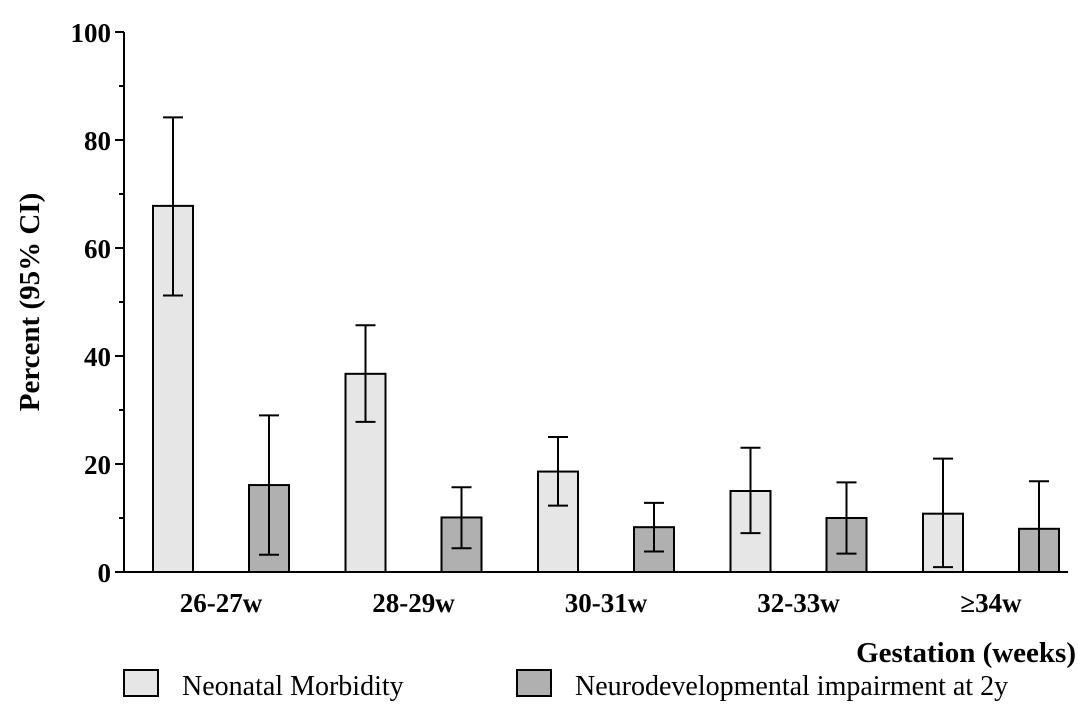 This screenshot has width=1078, height=722. Describe the element at coordinates (91, 33) in the screenshot. I see `y-tick-label: 100` at that location.